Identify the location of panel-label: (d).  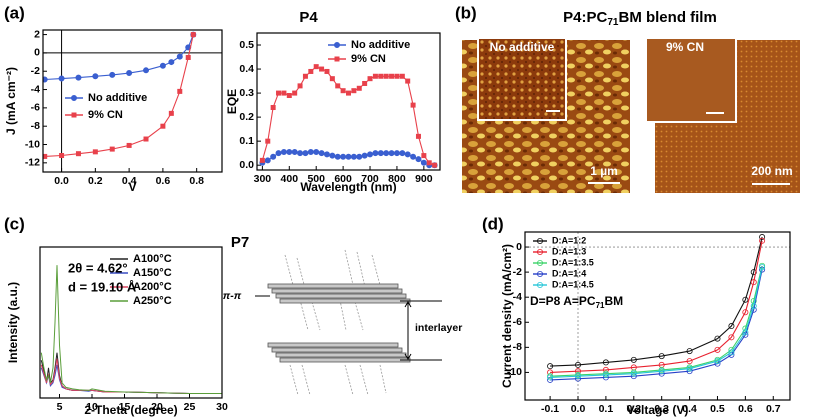
(493, 223).